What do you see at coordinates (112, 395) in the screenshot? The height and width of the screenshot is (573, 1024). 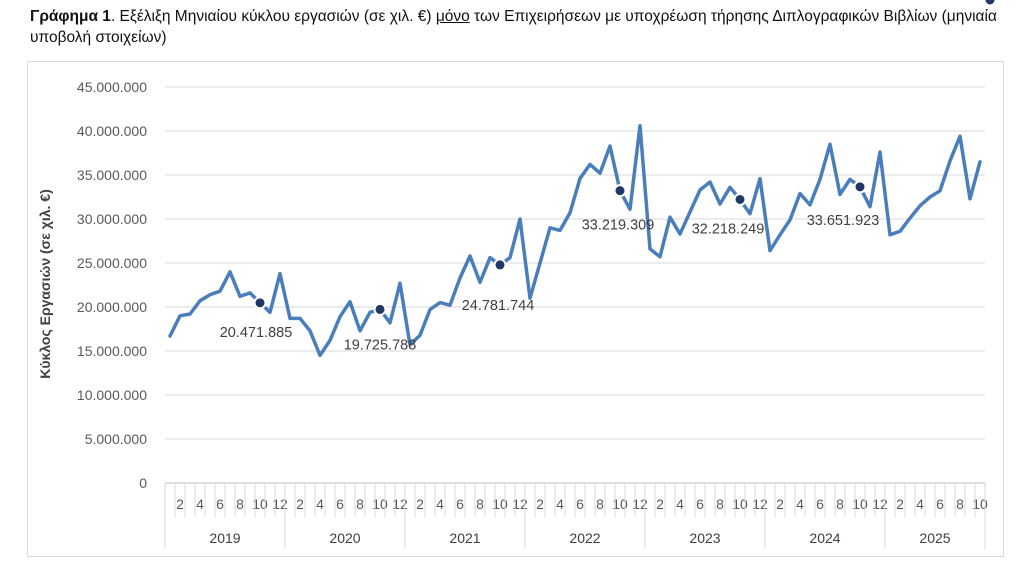 I see `y-tick-label: 10.000.000` at bounding box center [112, 395].